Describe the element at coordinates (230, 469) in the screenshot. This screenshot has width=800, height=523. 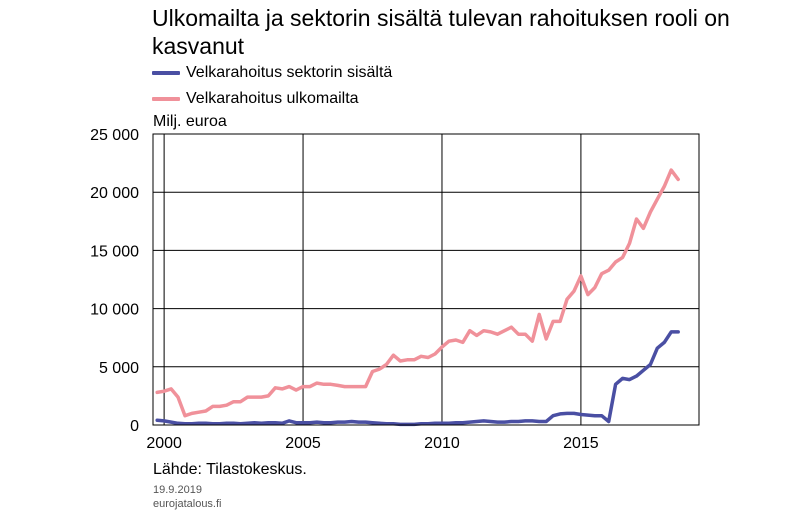
I see `source-note: Lähde: Tilastokeskus.` at that location.